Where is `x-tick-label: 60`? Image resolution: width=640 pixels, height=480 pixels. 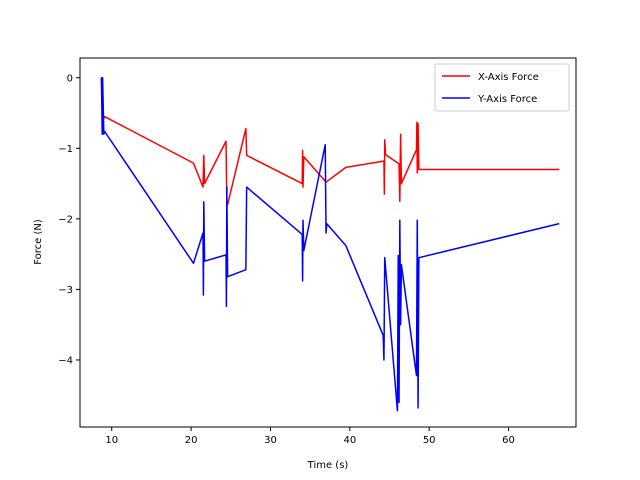
x-tick-label: 60 is located at coordinates (508, 440).